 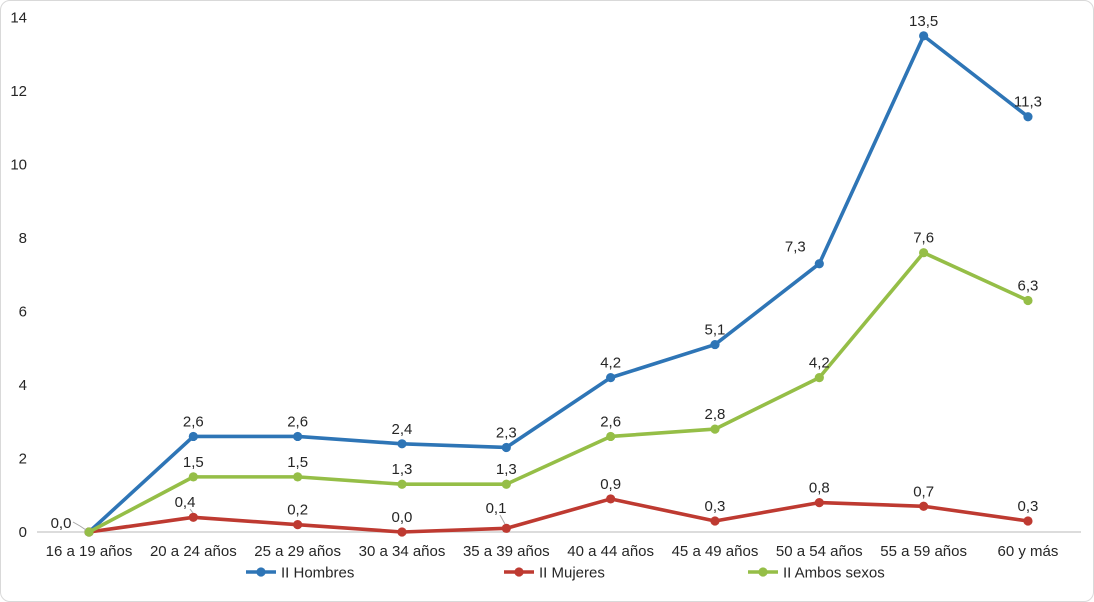 What do you see at coordinates (506, 551) in the screenshot?
I see `x-axis-category-label: 35 a 39 años` at bounding box center [506, 551].